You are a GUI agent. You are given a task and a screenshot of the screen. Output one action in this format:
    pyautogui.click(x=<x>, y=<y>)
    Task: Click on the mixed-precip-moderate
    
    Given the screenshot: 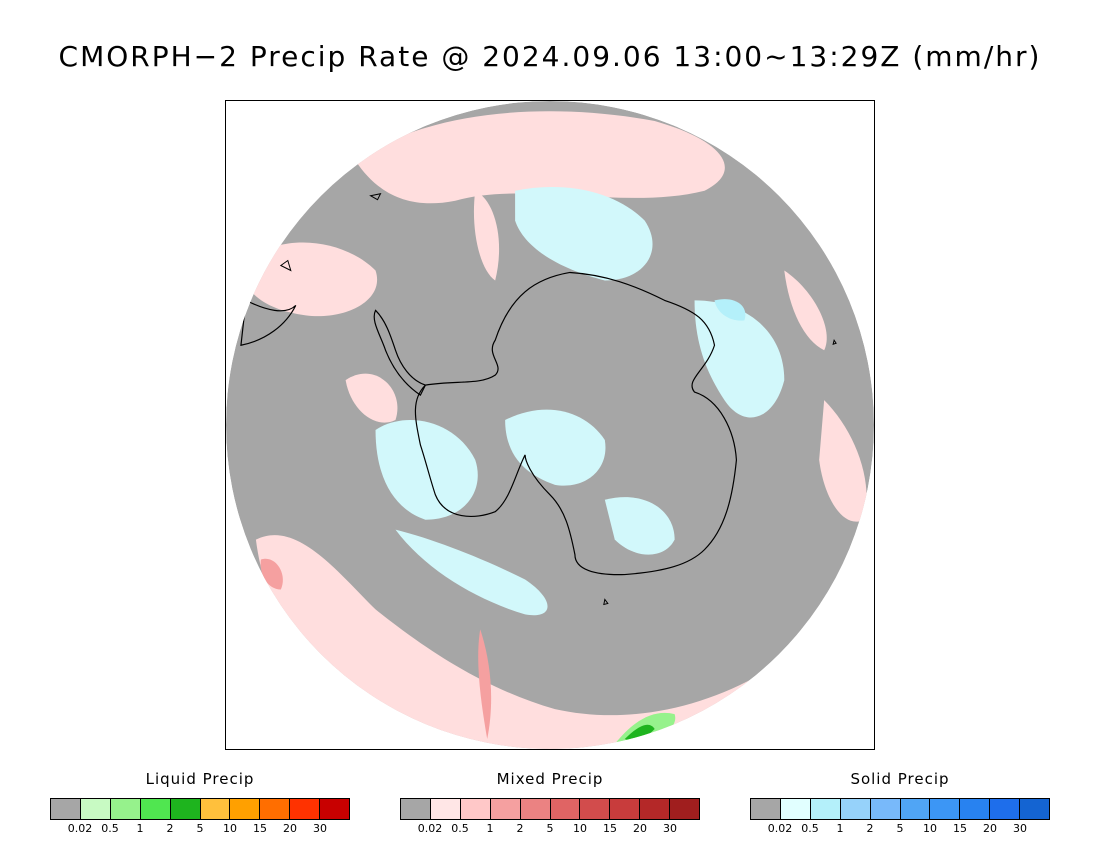 What is the action you would take?
    pyautogui.click(x=376, y=649)
    